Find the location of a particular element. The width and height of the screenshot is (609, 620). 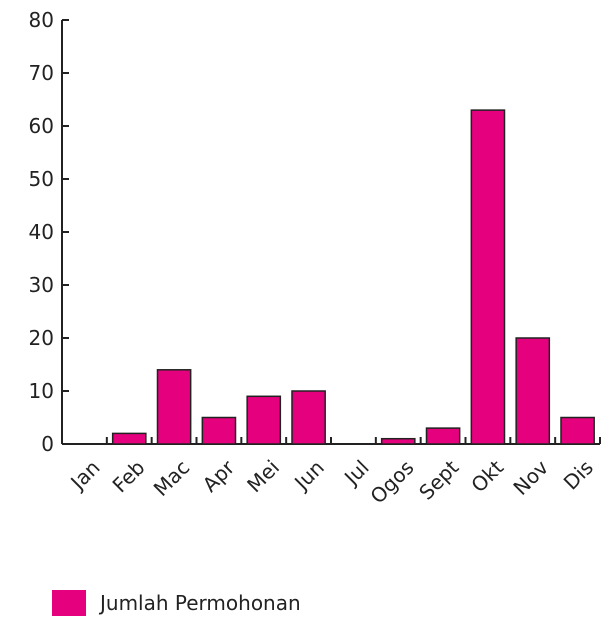

bar-ogos is located at coordinates (398, 441).